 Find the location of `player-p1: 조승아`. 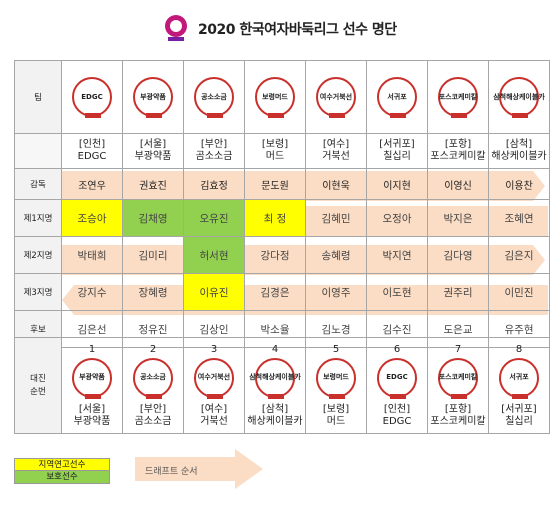

player-p1: 조승아 is located at coordinates (92, 218).